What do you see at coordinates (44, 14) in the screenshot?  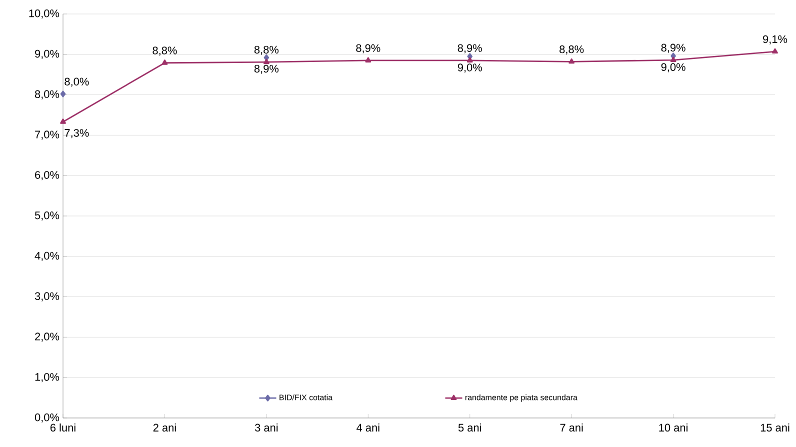 I see `y-tick-label: 10,0%` at bounding box center [44, 14].